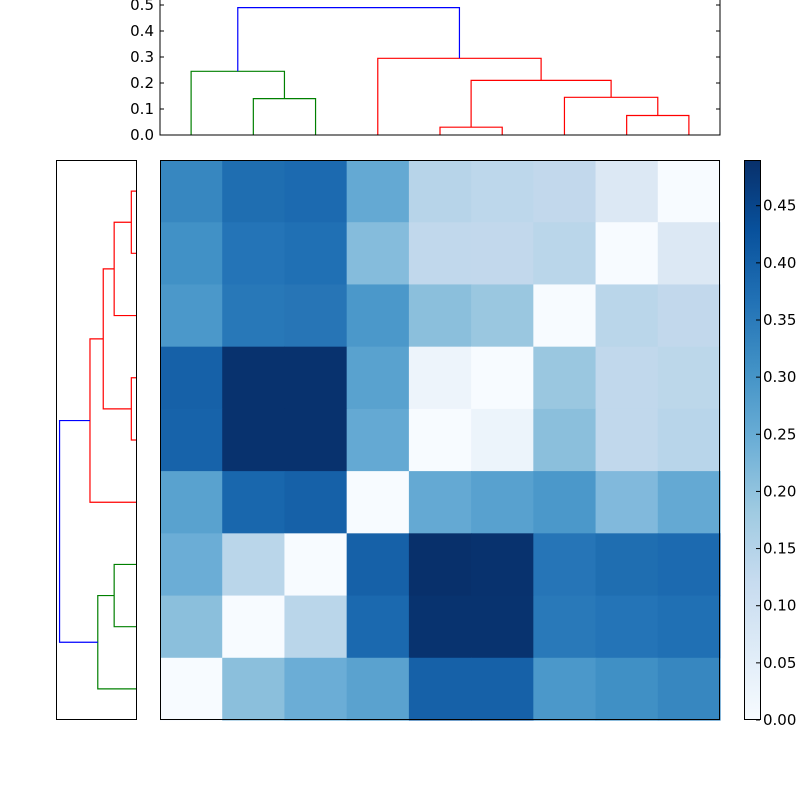 The height and width of the screenshot is (800, 800). Describe the element at coordinates (142, 135) in the screenshot. I see `y-tick-label: 0.0` at that location.